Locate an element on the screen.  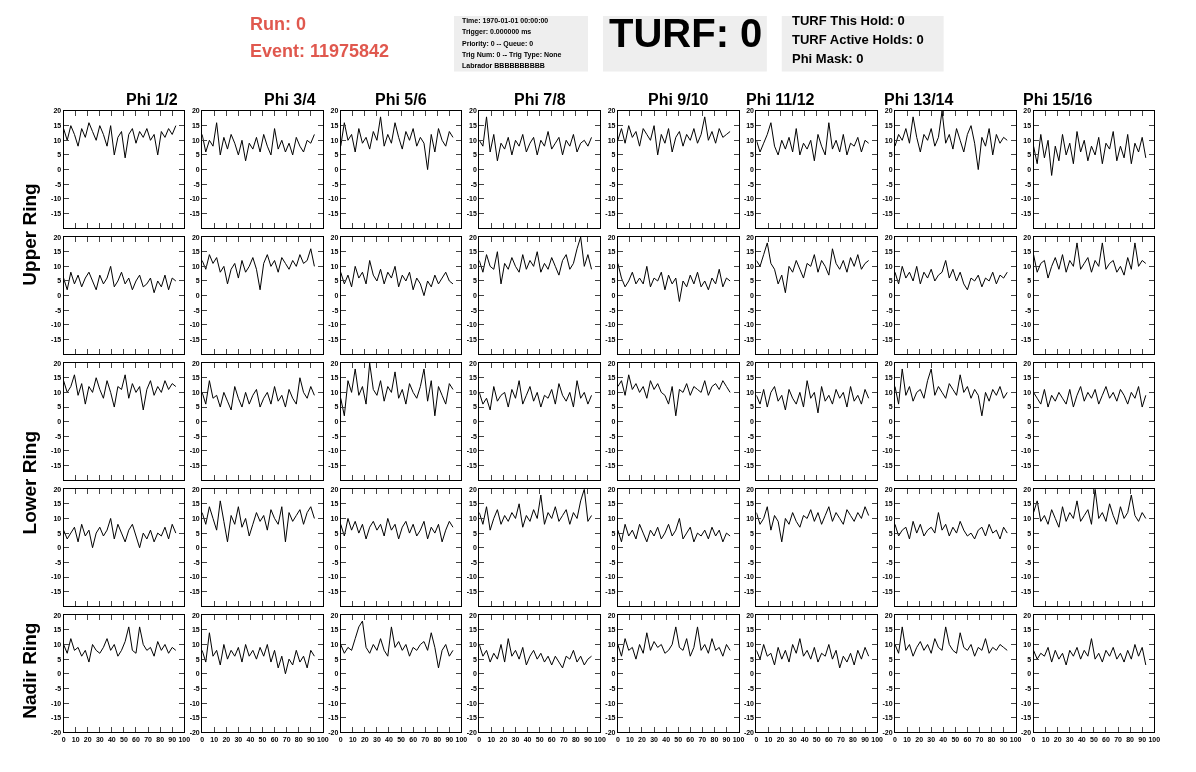
chart-title: Phi 5/6 is located at coordinates (401, 99).